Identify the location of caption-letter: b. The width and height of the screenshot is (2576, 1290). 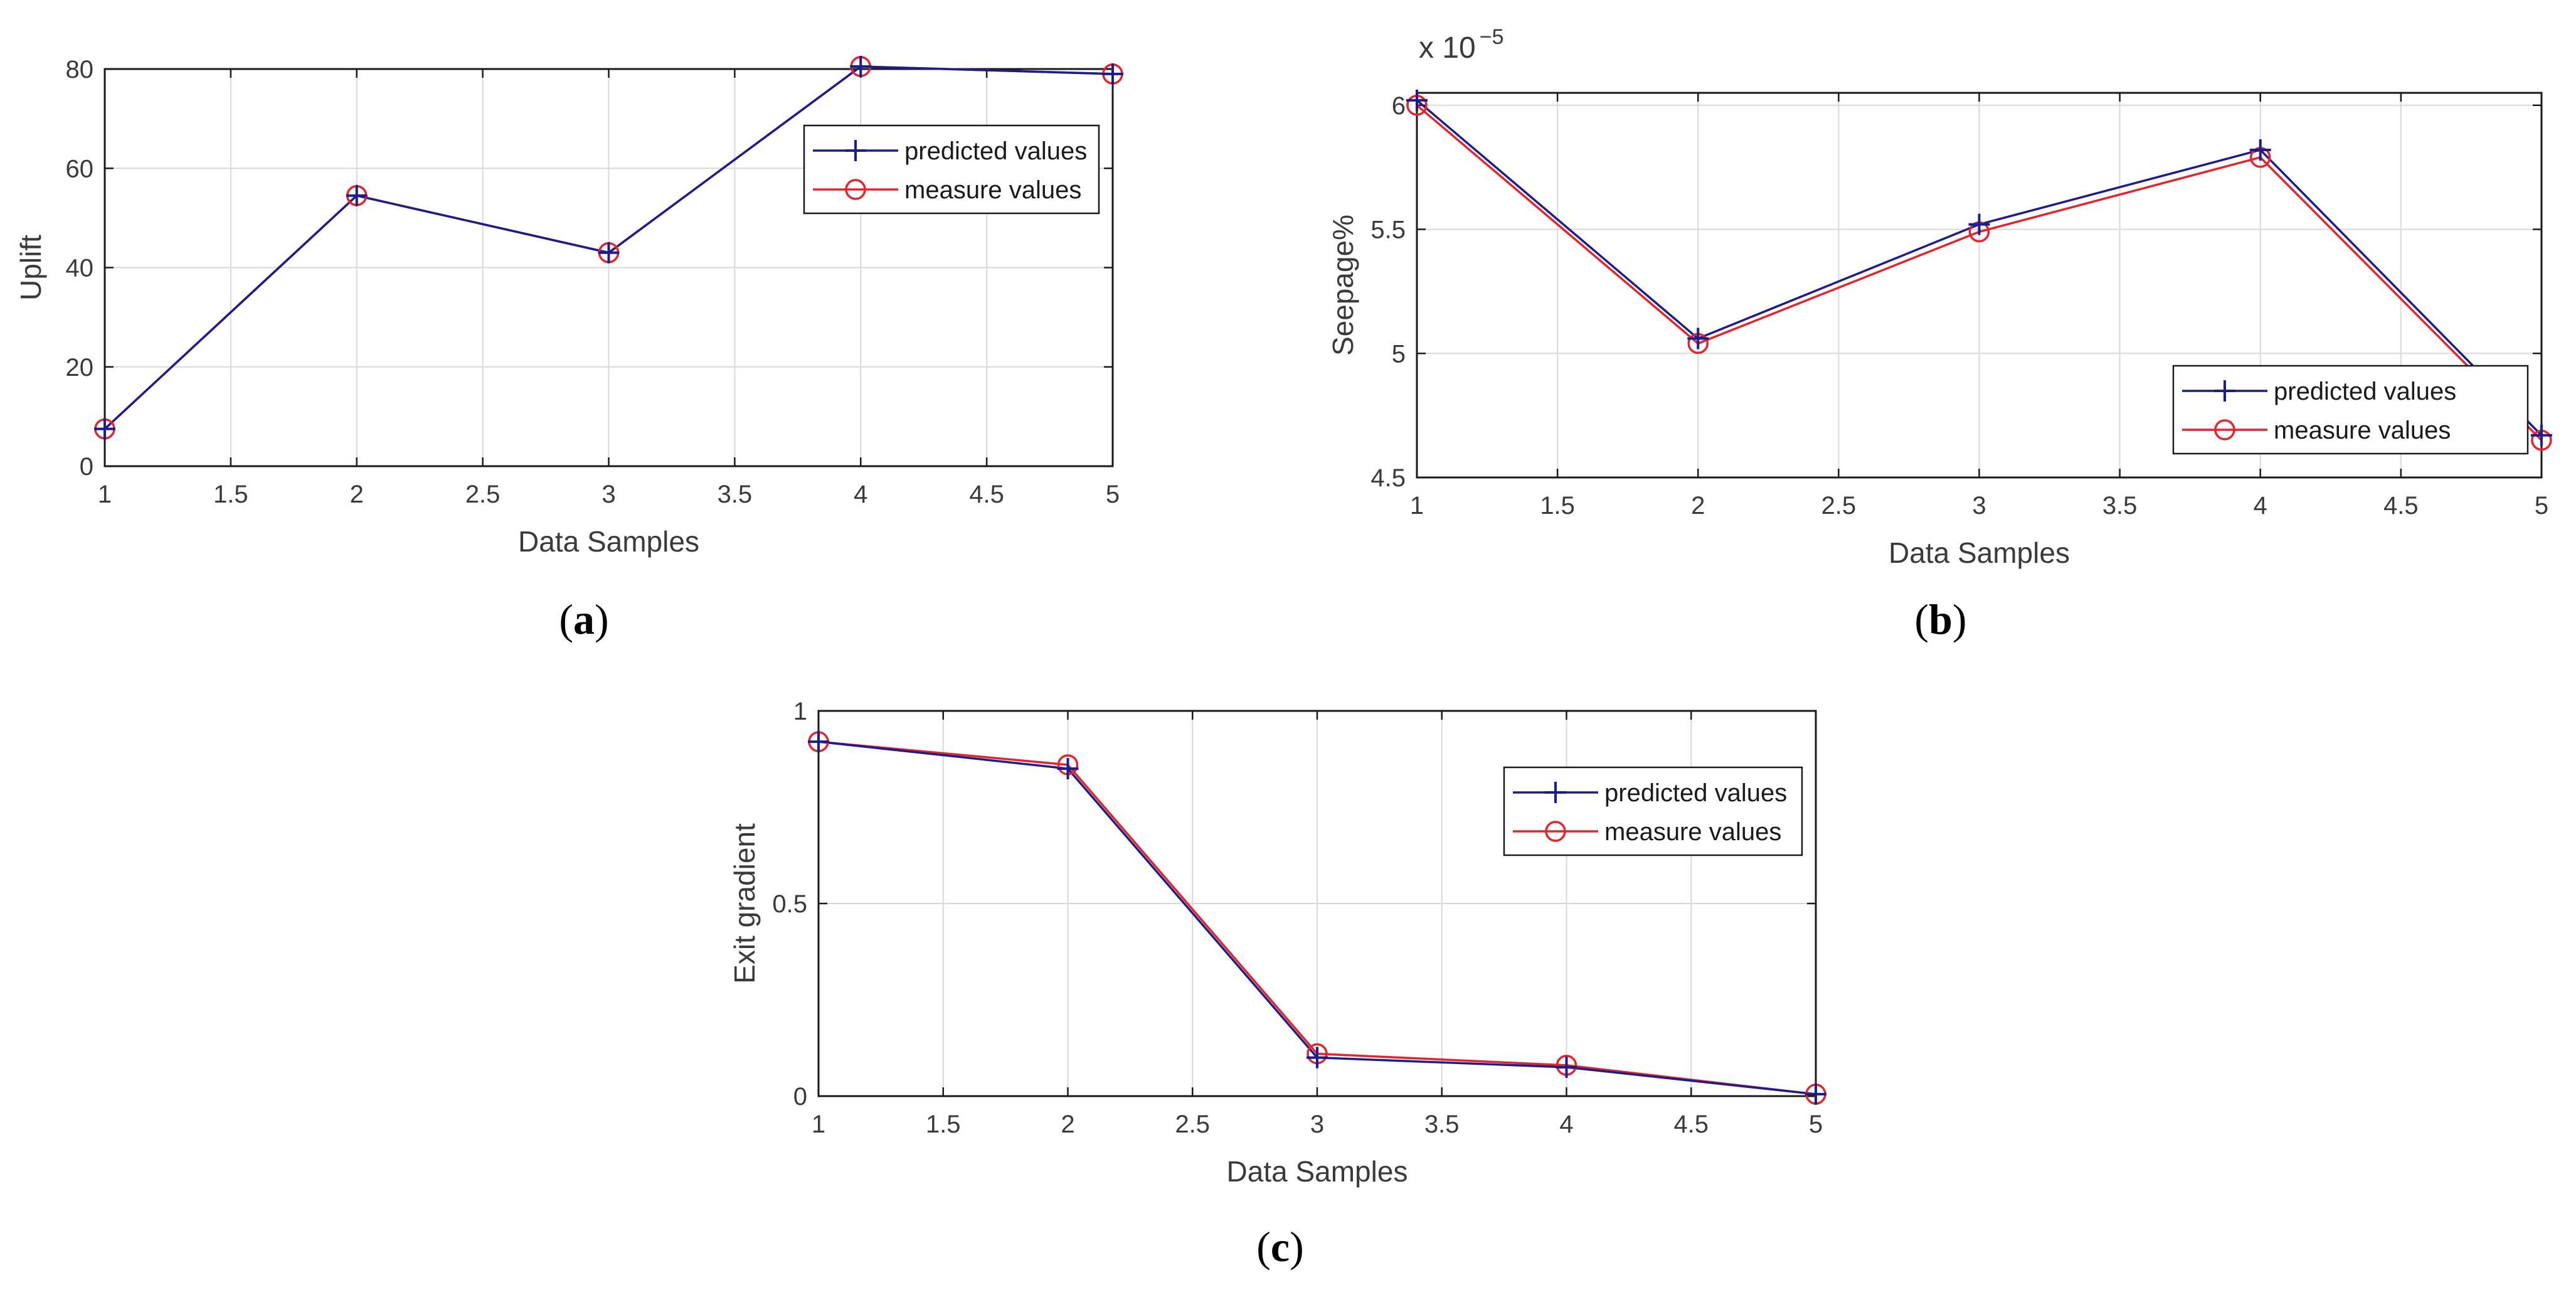
(1941, 619).